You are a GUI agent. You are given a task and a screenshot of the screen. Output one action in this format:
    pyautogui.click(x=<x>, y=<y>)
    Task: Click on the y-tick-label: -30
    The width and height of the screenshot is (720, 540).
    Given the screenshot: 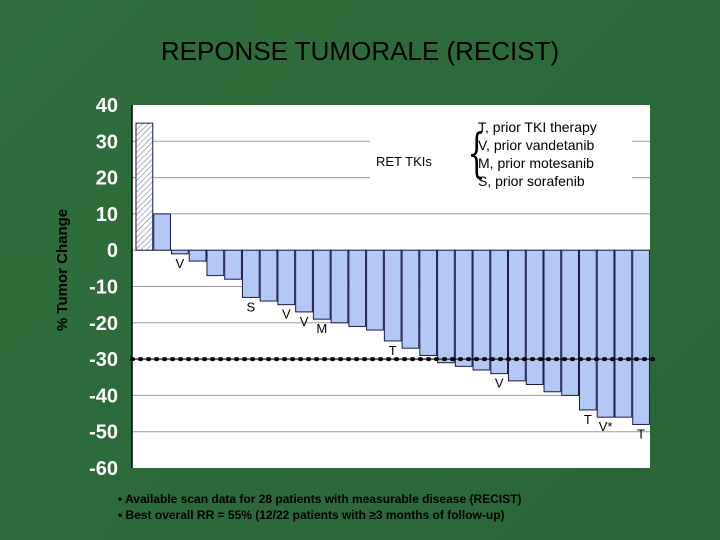 What is the action you would take?
    pyautogui.click(x=103, y=360)
    